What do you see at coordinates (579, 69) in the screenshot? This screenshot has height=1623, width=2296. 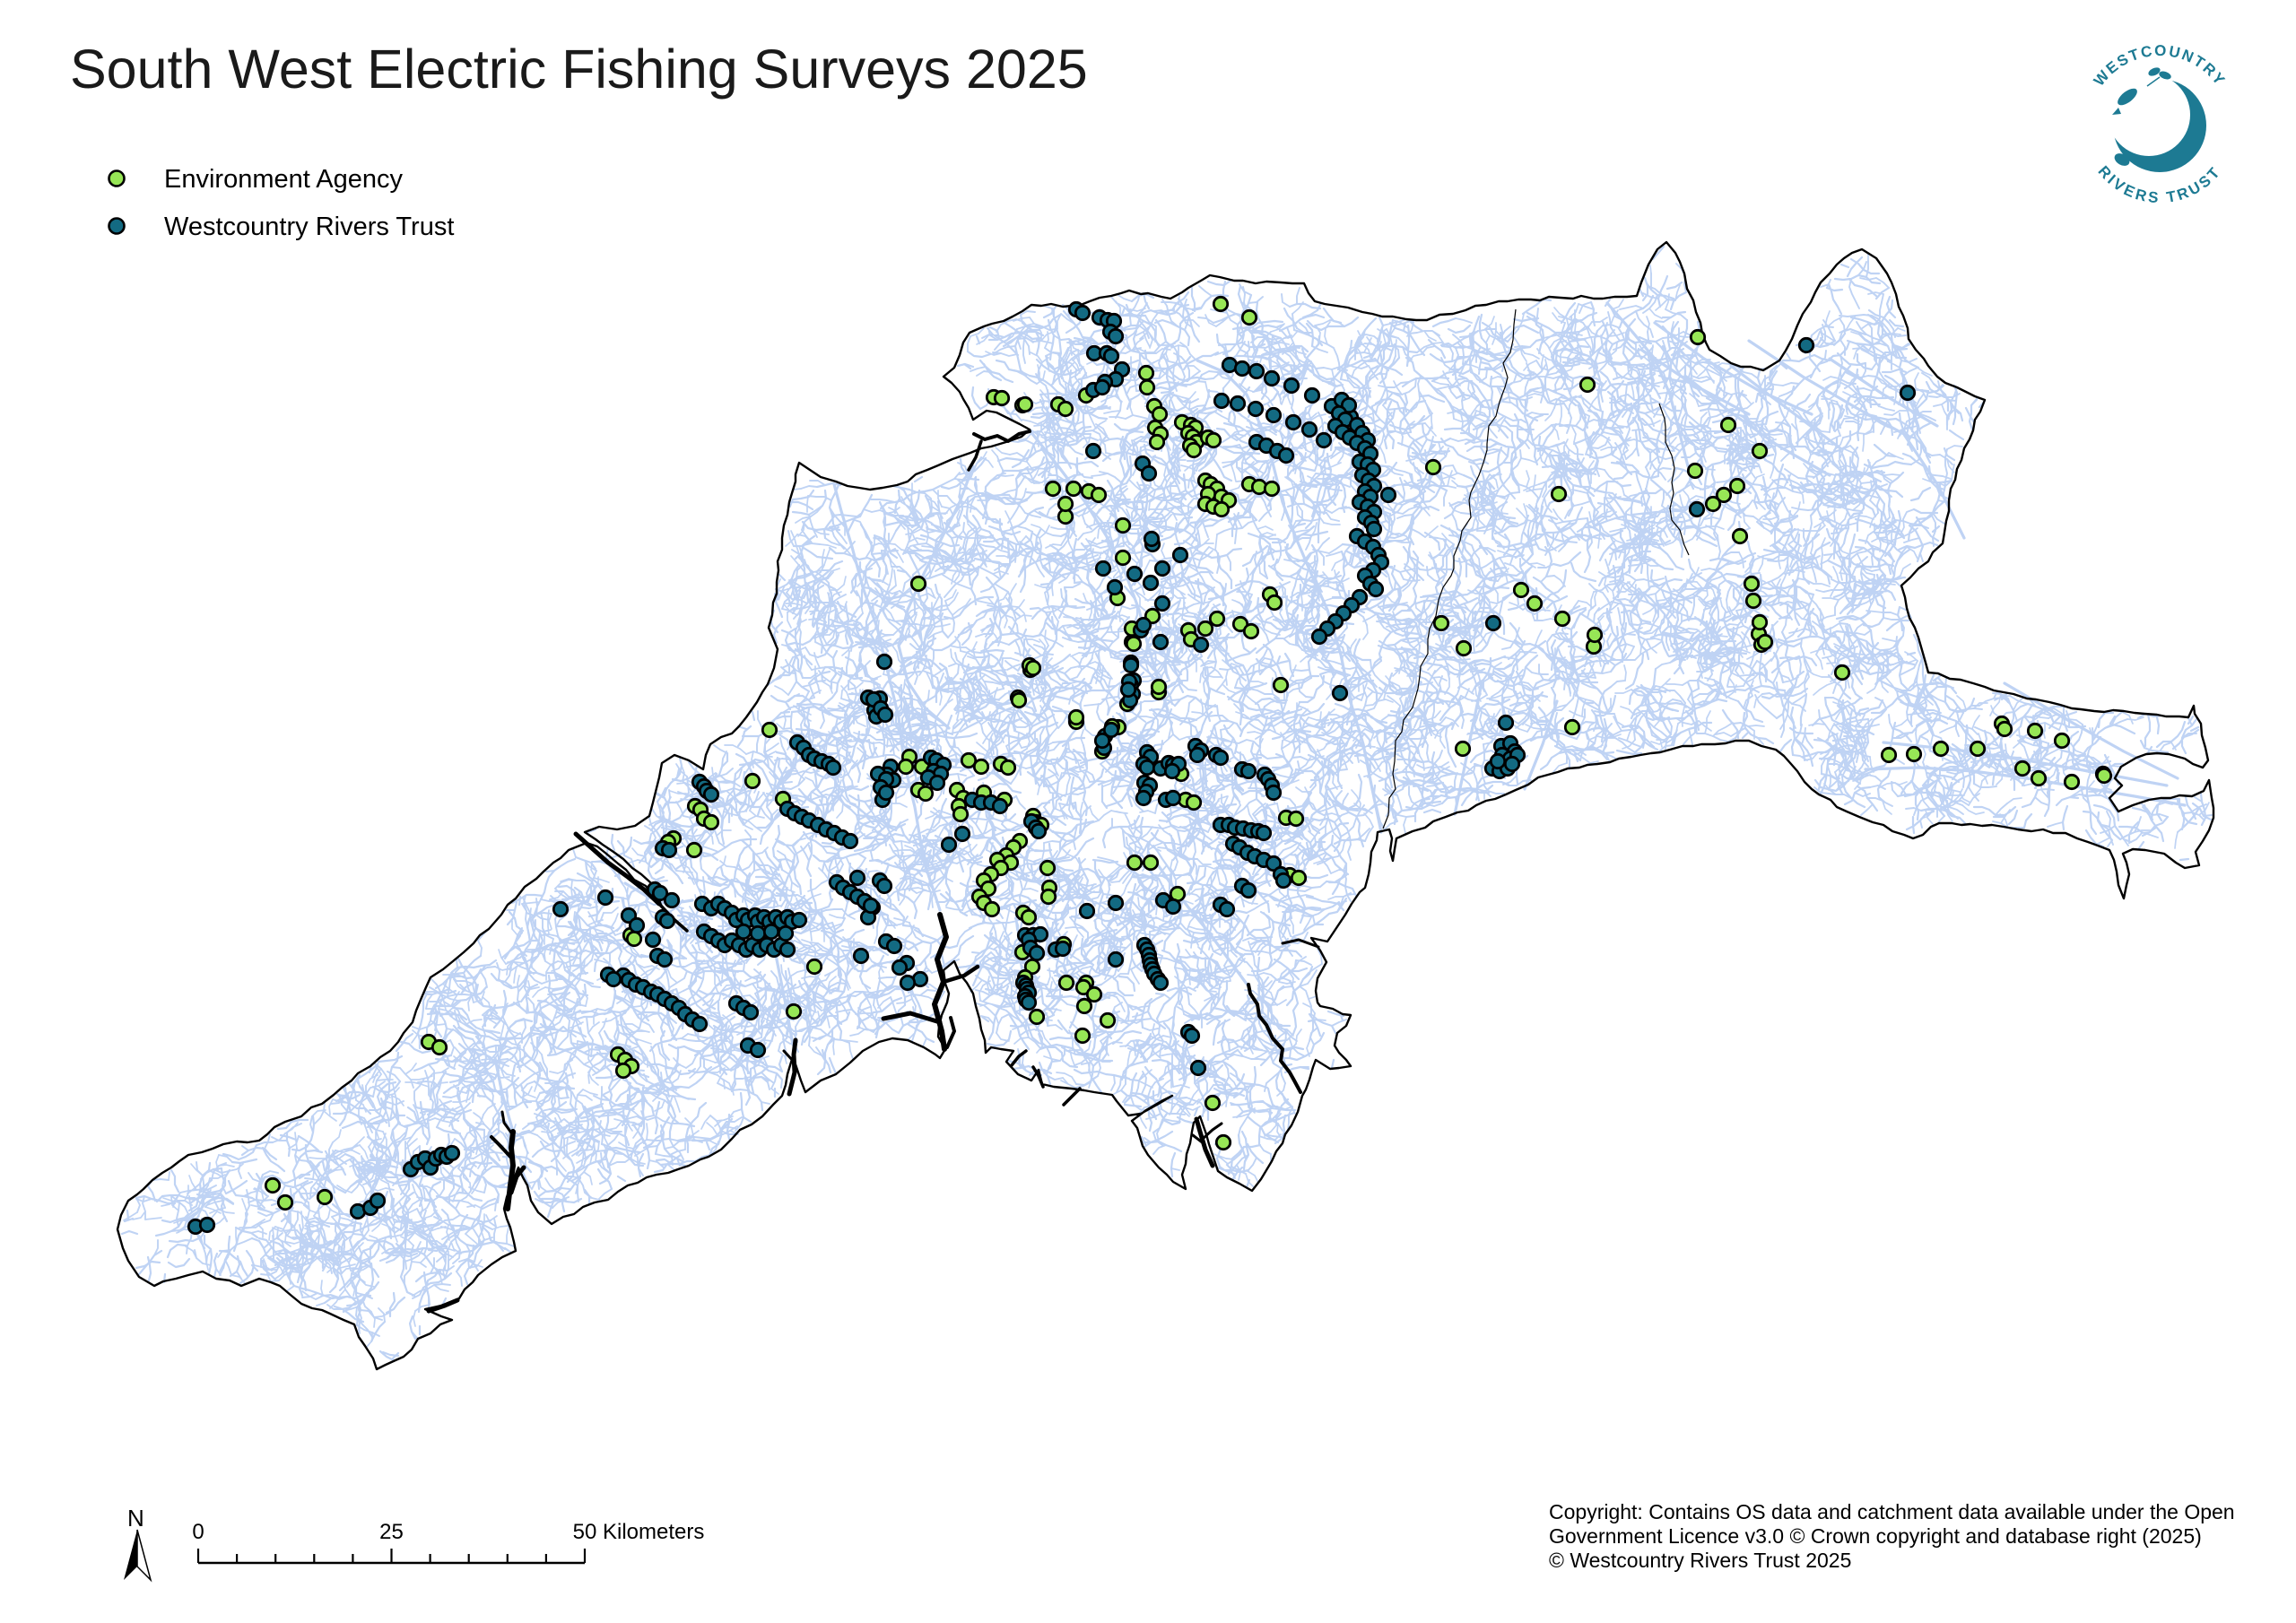 I see `svg-text:South West Electric Fishing Su: South West Electric Fishing Surveys 2025` at bounding box center [579, 69].